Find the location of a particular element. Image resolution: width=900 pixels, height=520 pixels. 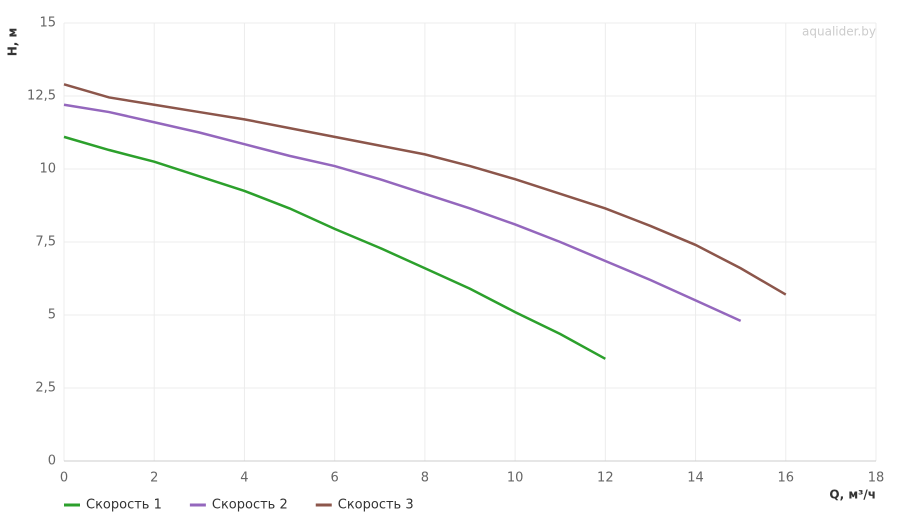

legend-label: Скорость 2 is located at coordinates (250, 505).